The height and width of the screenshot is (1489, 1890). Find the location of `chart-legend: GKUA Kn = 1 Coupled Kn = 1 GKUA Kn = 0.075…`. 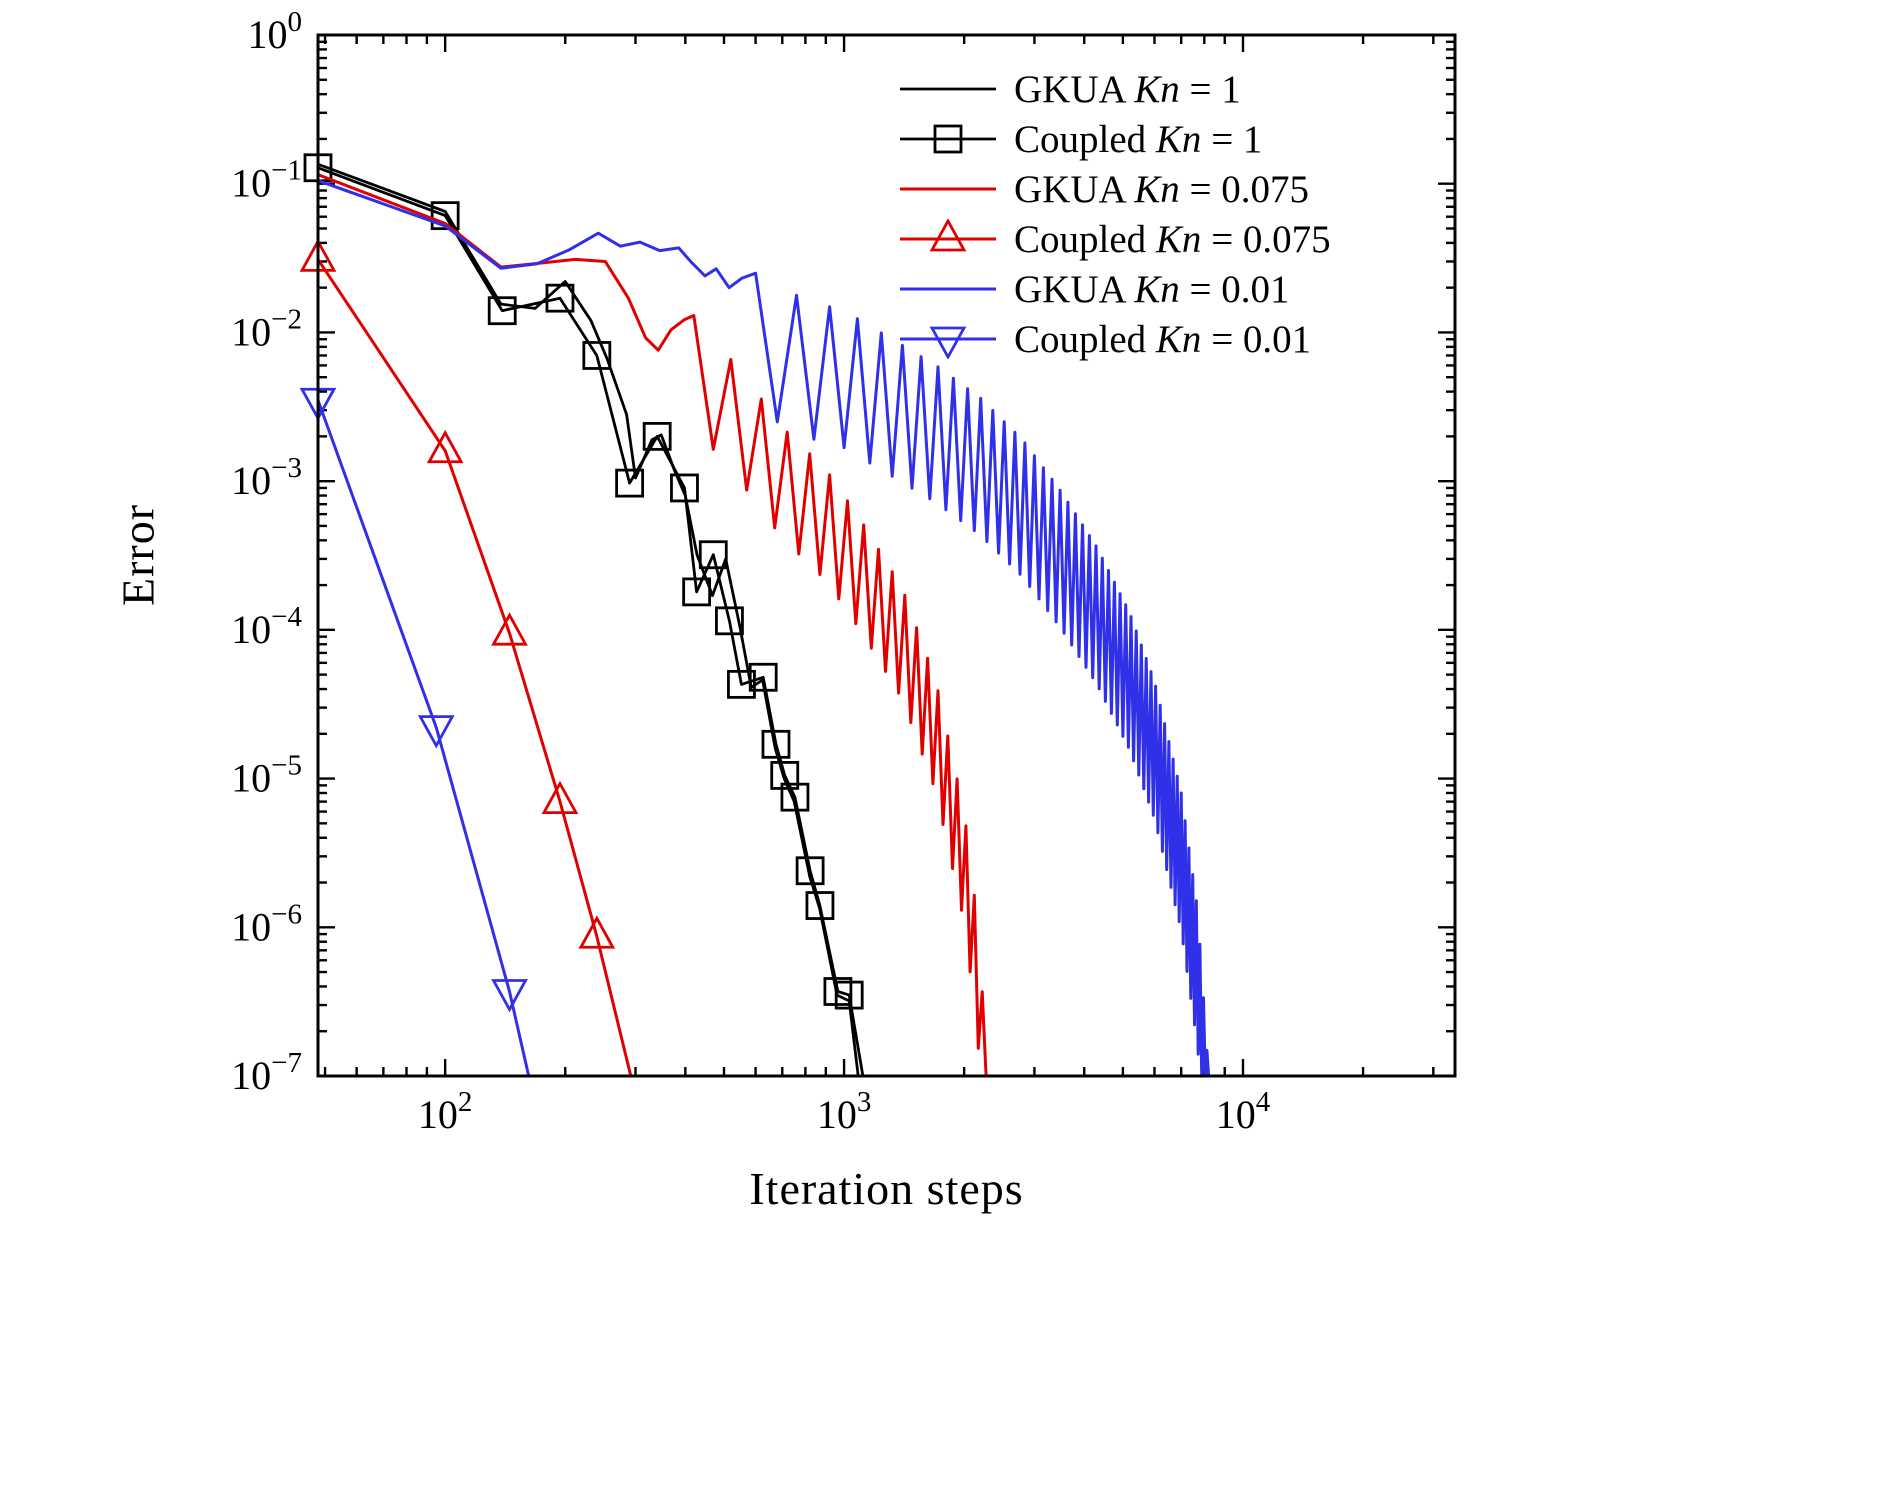

chart-legend: GKUA Kn = 1 Coupled Kn = 1 GKUA Kn = 0.075… is located at coordinates (1114, 214).